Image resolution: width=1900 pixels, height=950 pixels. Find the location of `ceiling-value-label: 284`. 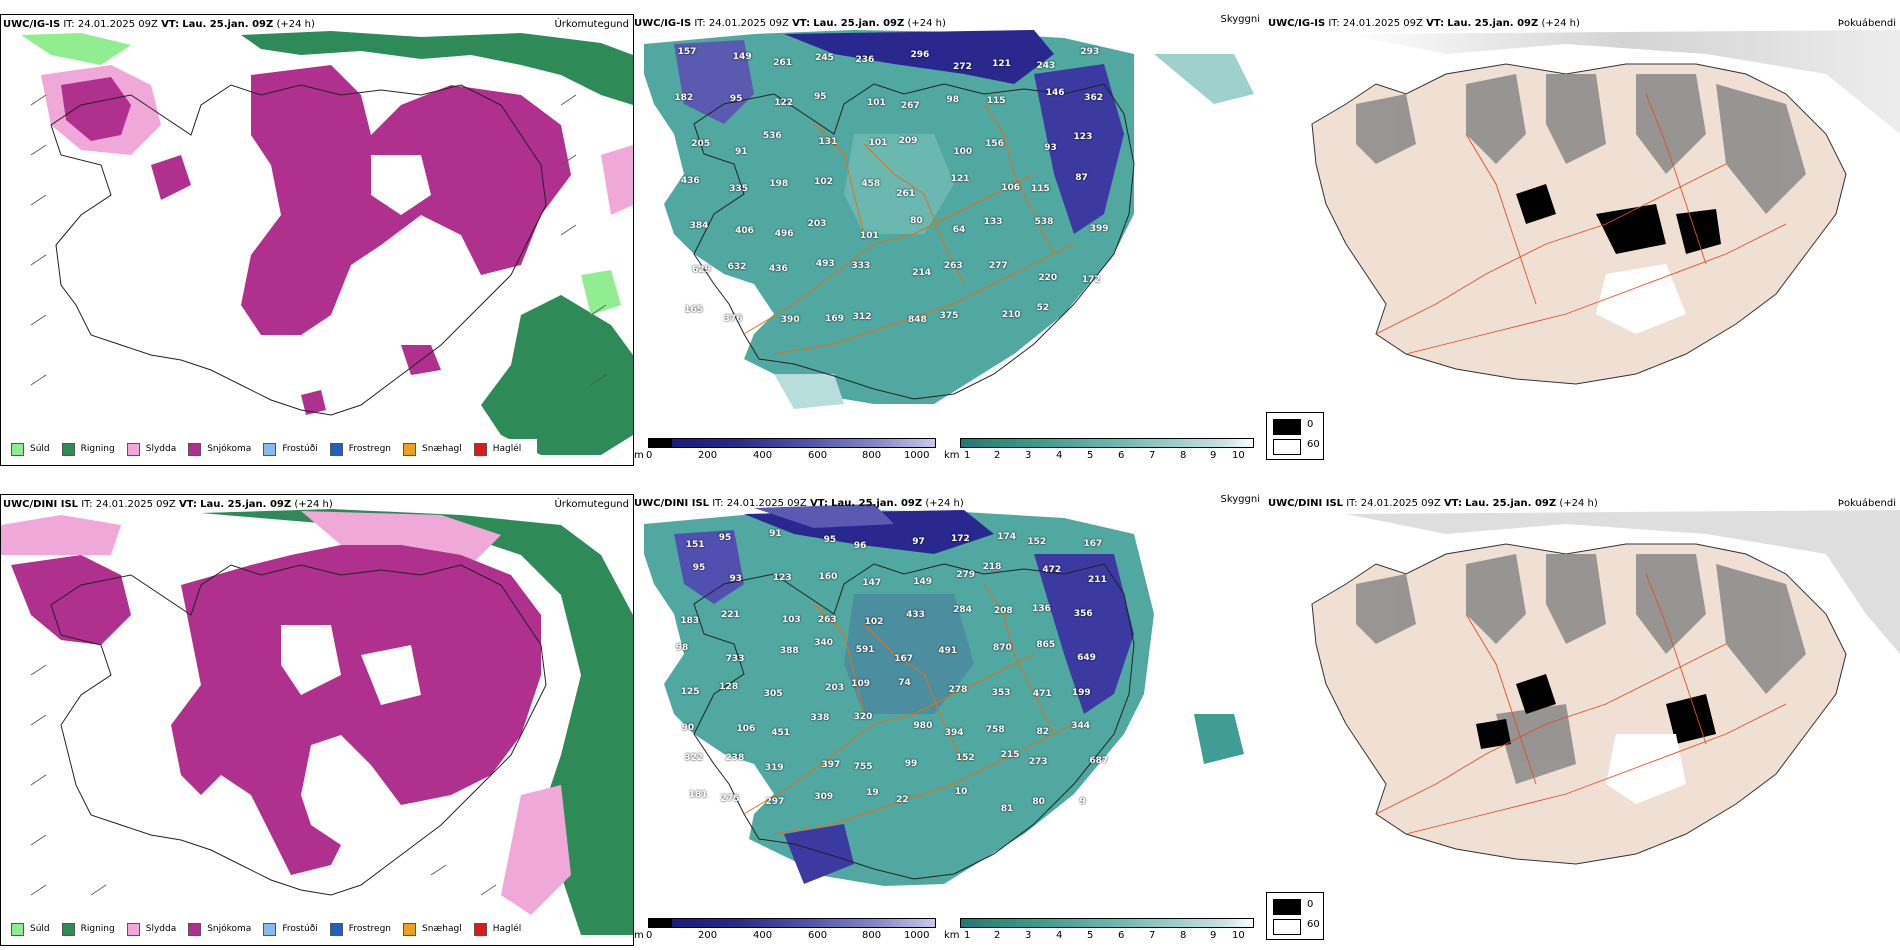

ceiling-value-label: 284 is located at coordinates (962, 609).